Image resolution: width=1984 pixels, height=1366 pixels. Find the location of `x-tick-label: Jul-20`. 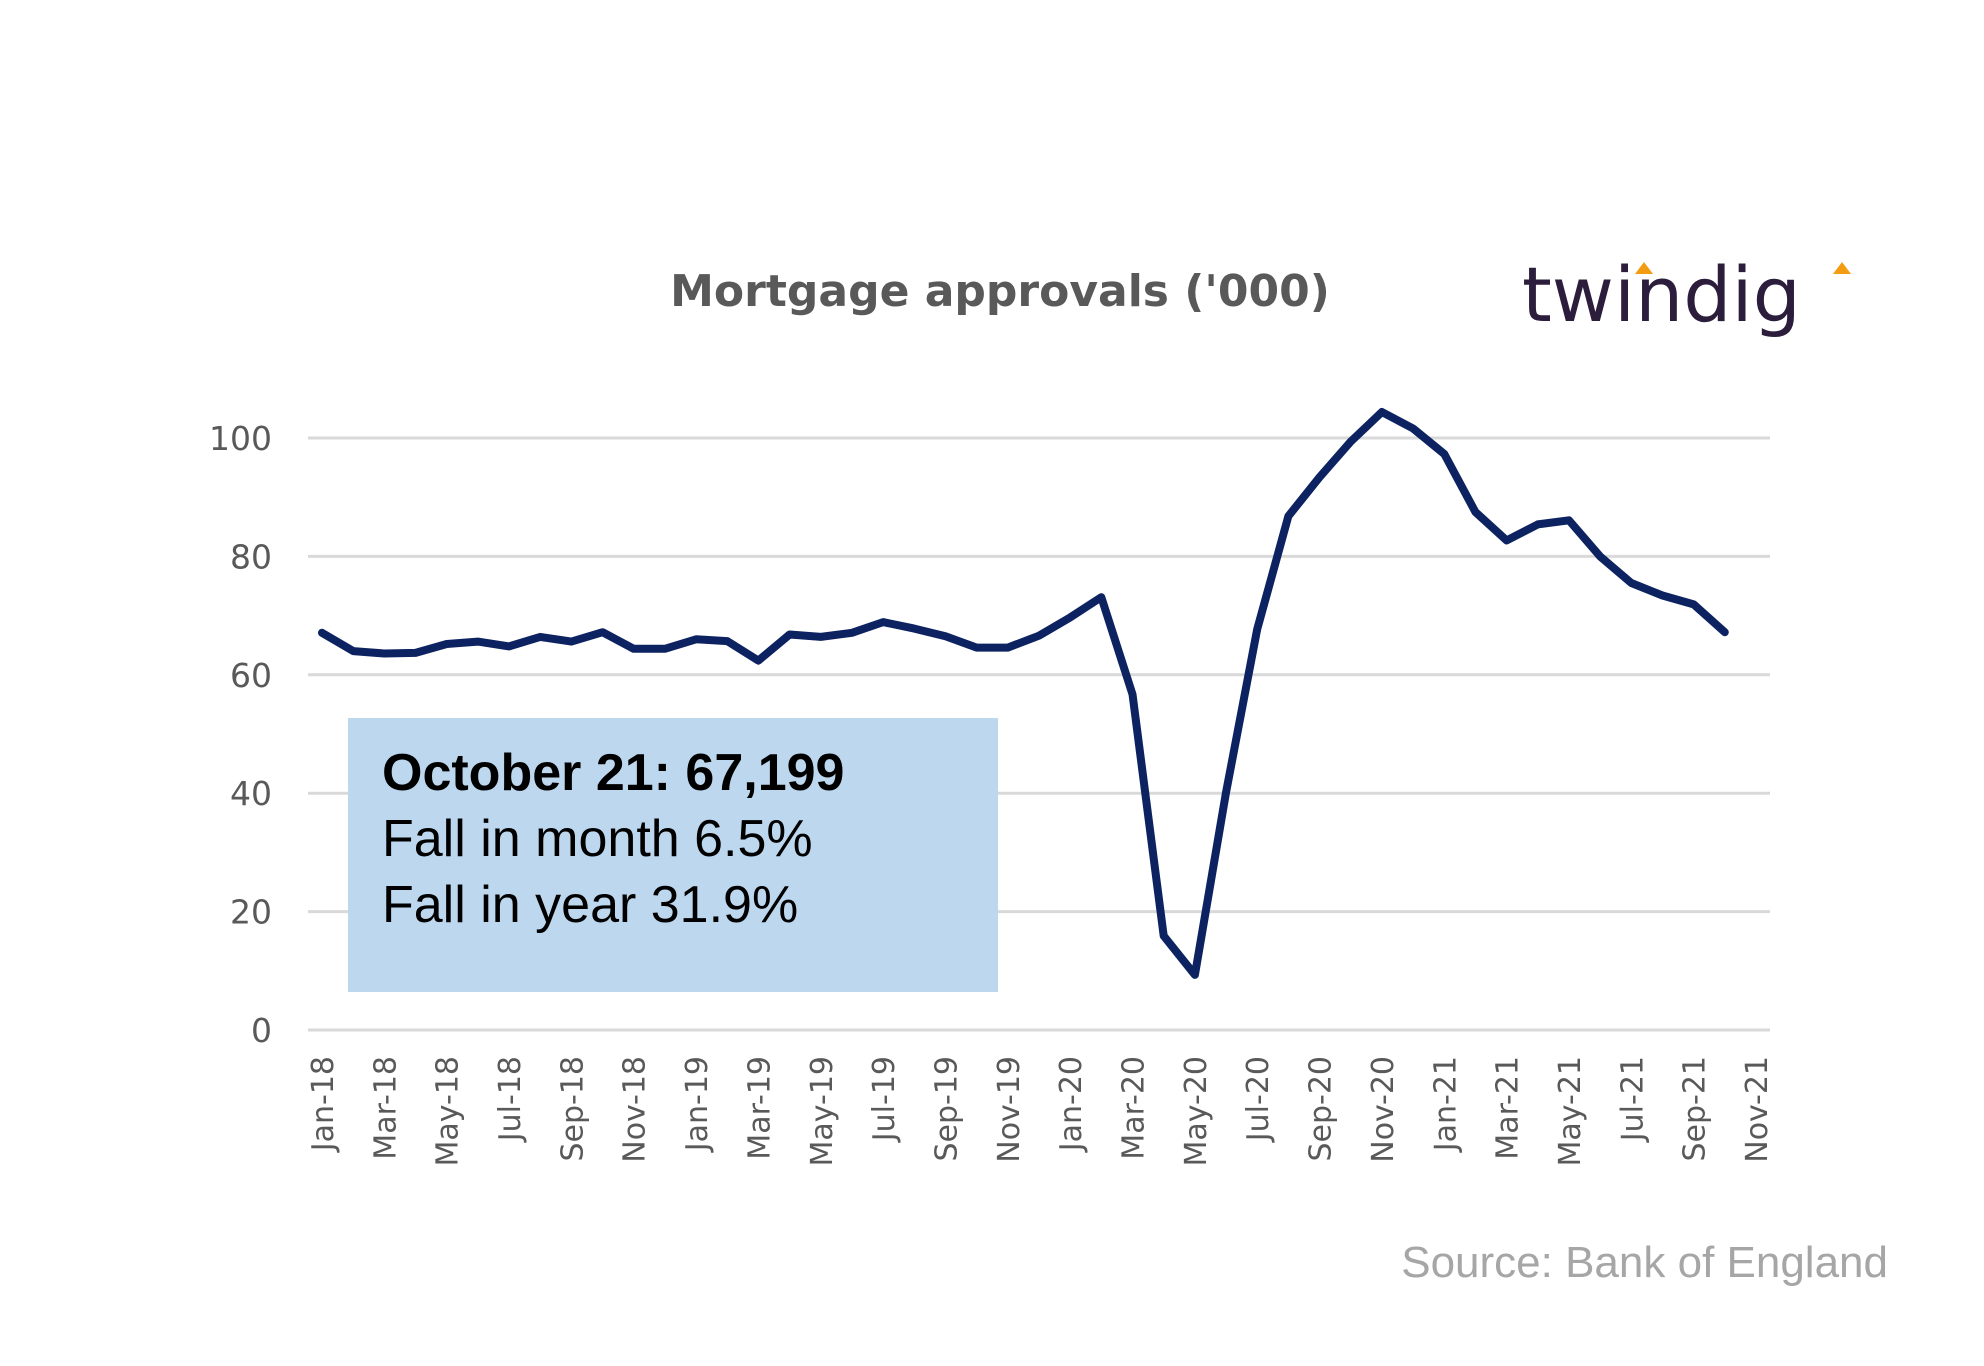

x-tick-label: Jul-20 is located at coordinates (1258, 1099).